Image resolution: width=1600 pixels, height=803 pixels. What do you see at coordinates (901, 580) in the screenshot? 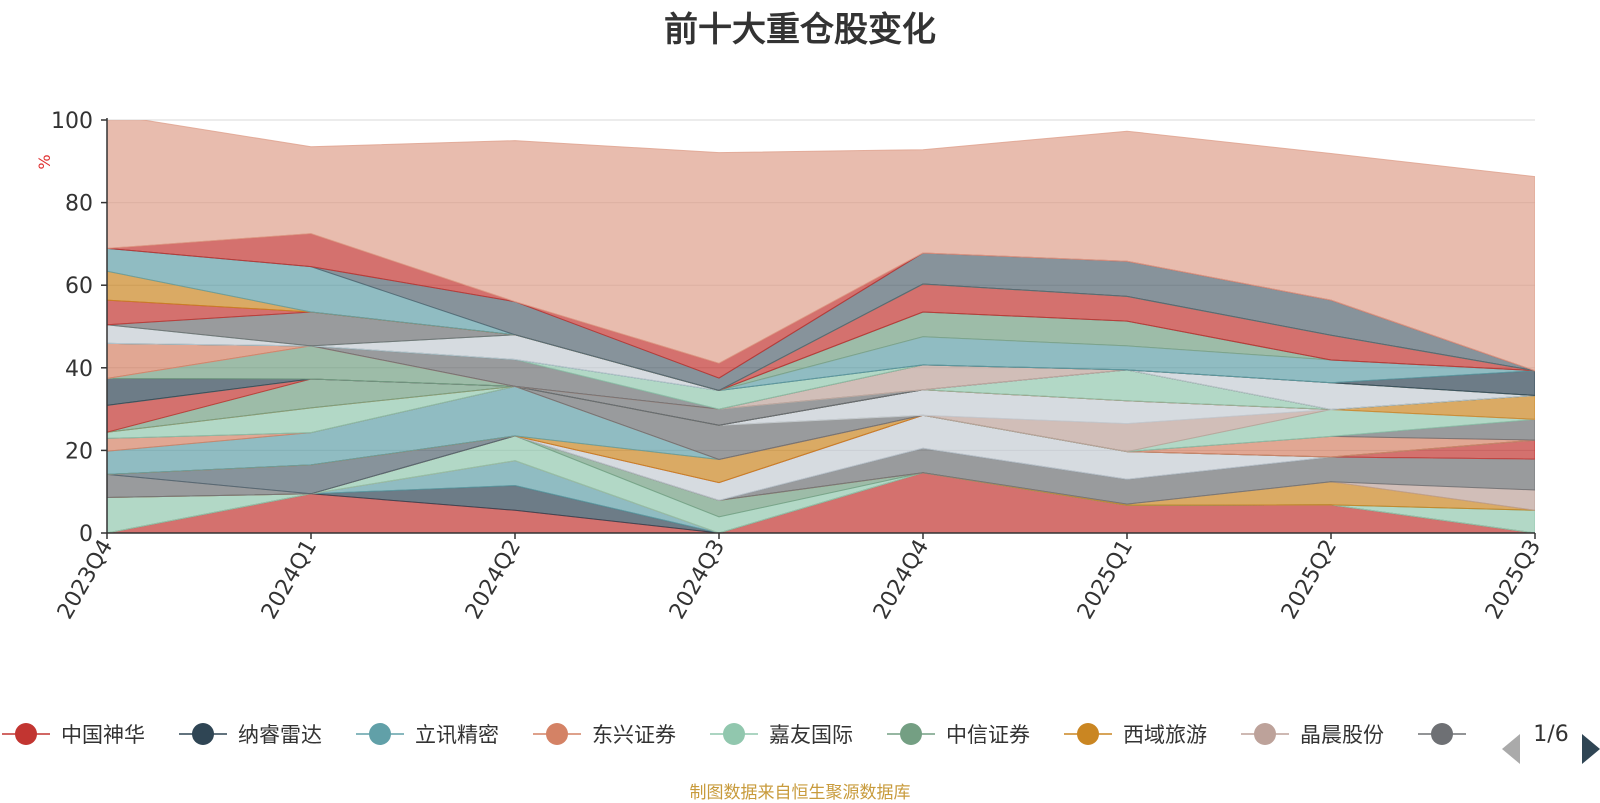
I see `x-tick-label: 2024Q4` at bounding box center [901, 580].